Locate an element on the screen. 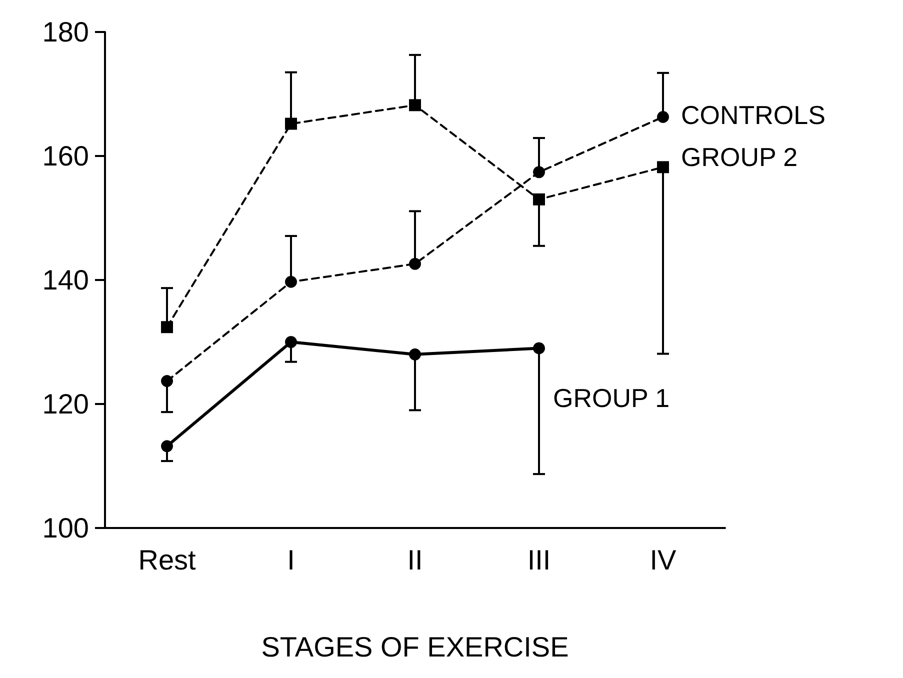 This screenshot has width=903, height=678. x-tick-label: II is located at coordinates (415, 560).